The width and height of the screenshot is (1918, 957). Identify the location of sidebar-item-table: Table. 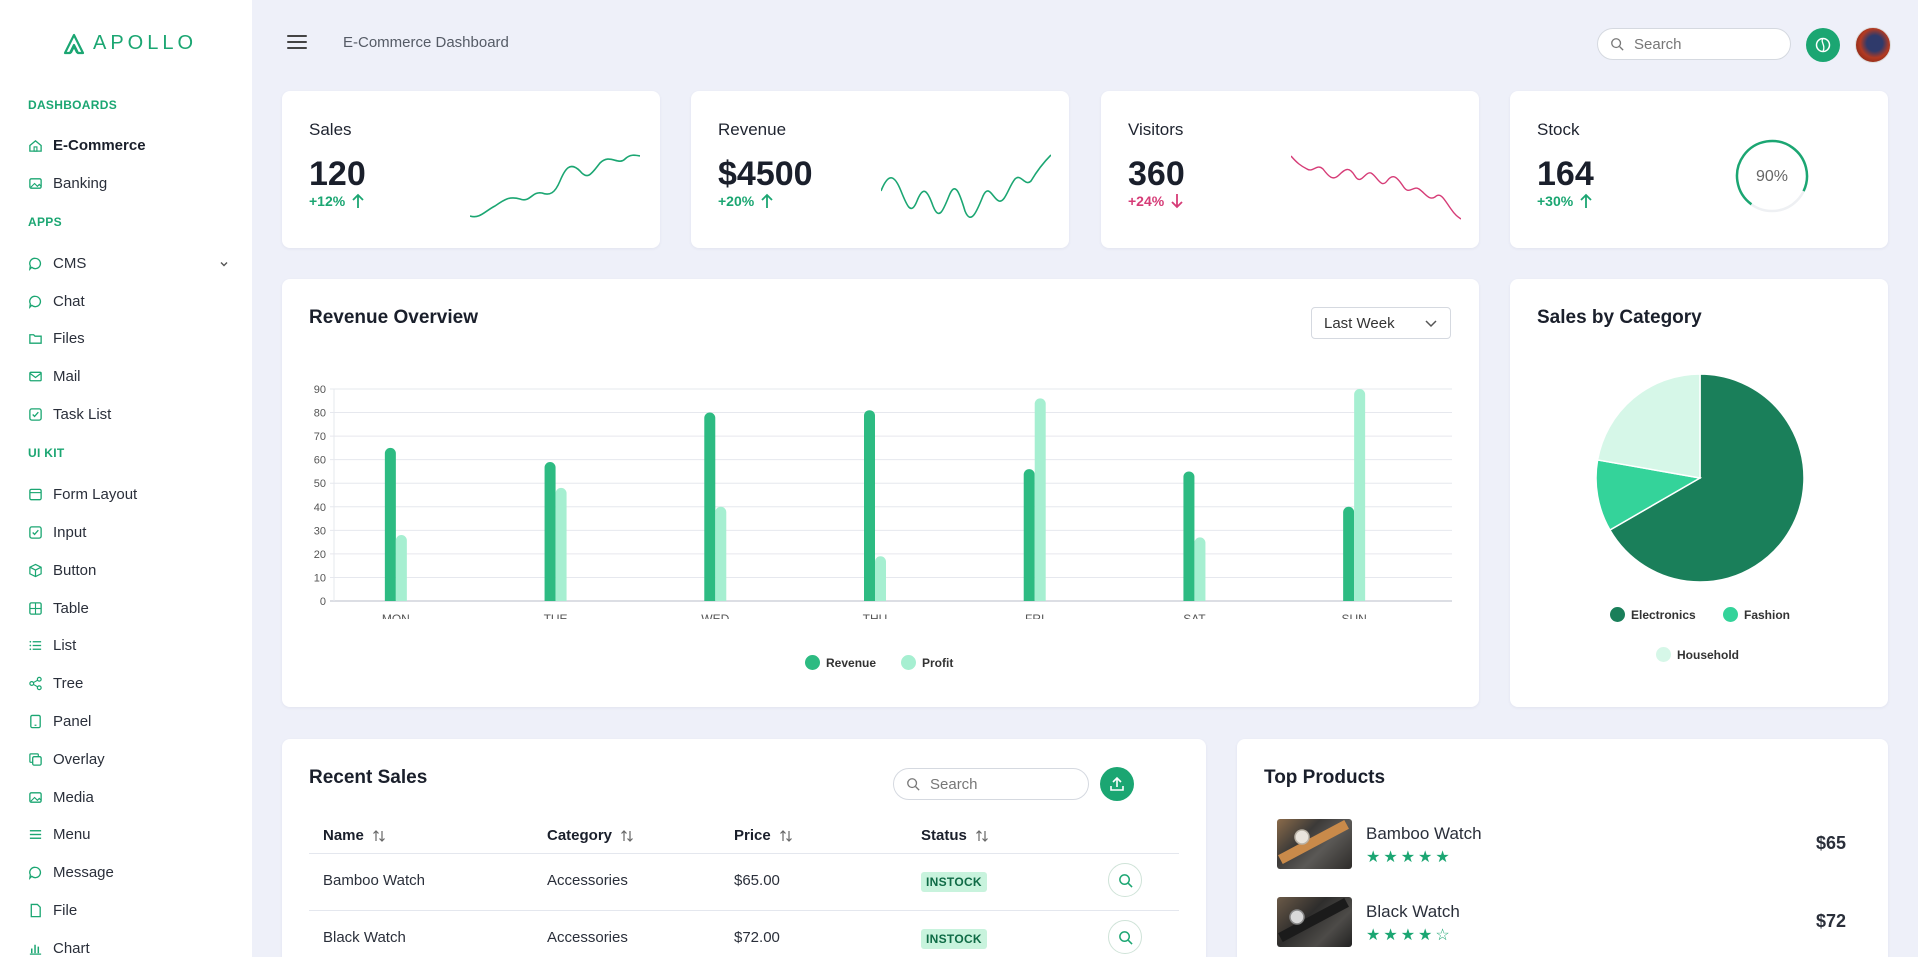
(132, 608).